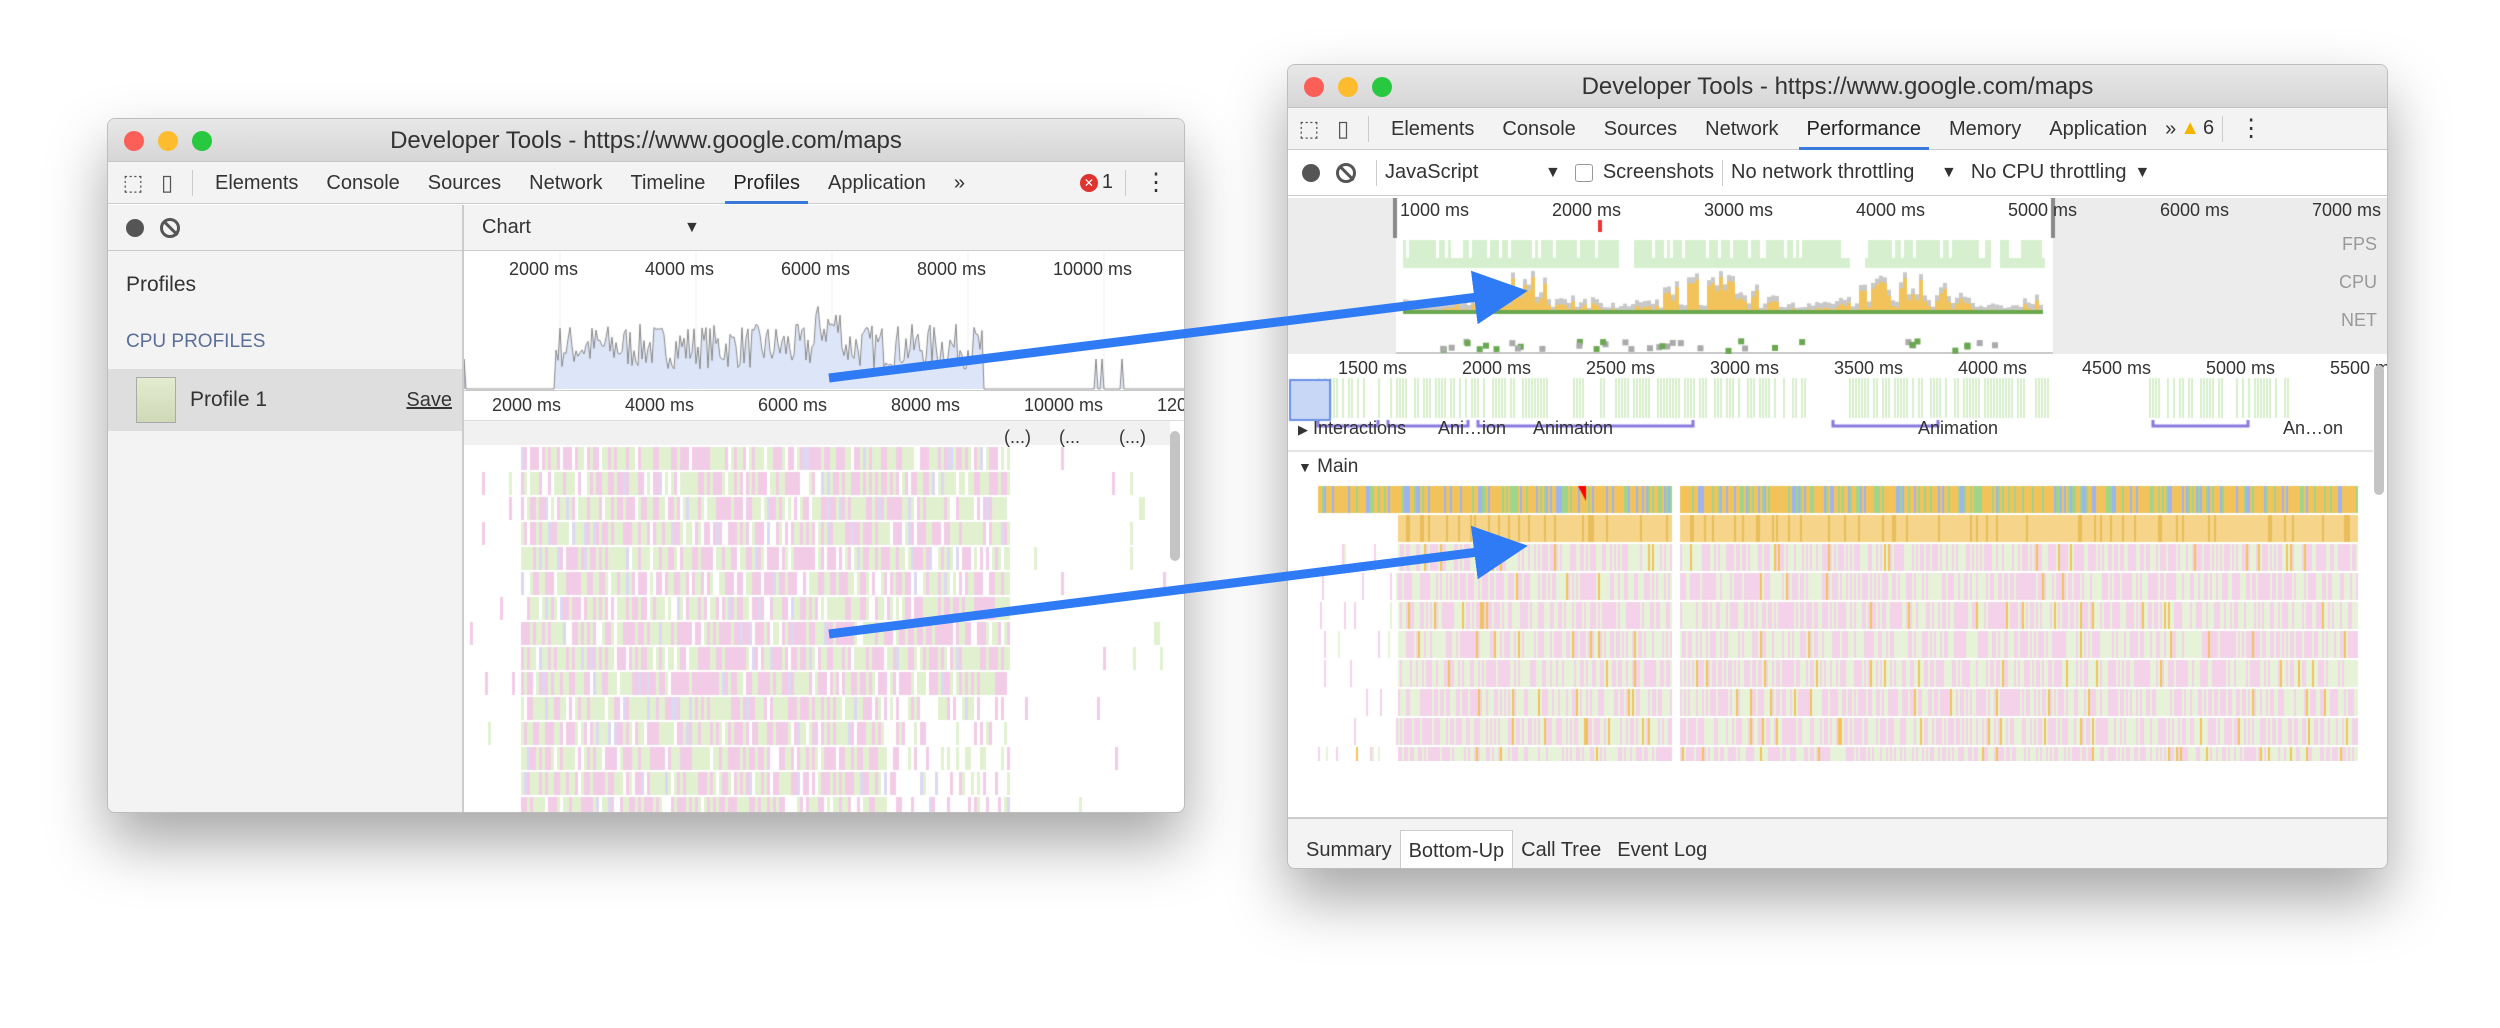 The height and width of the screenshot is (1028, 2500). Describe the element at coordinates (1432, 172) in the screenshot. I see `category-select: JavaScript` at that location.